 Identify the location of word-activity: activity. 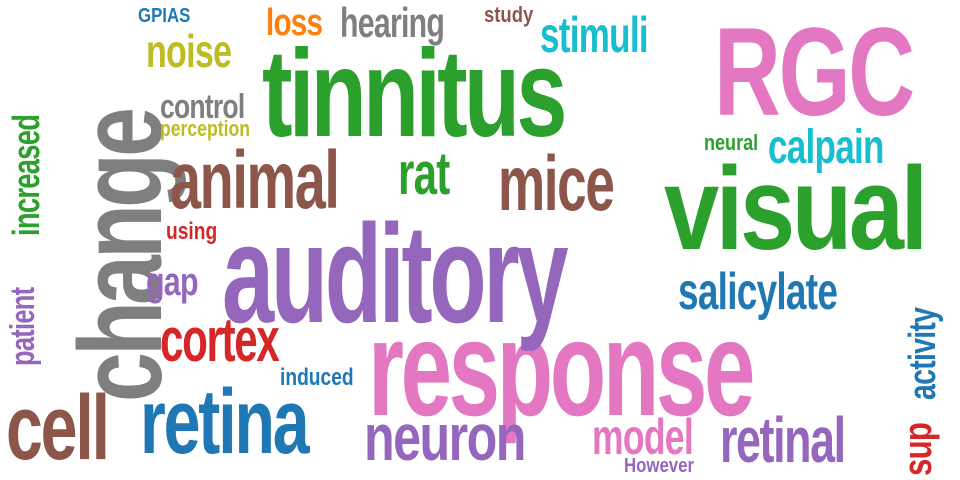
(923, 353).